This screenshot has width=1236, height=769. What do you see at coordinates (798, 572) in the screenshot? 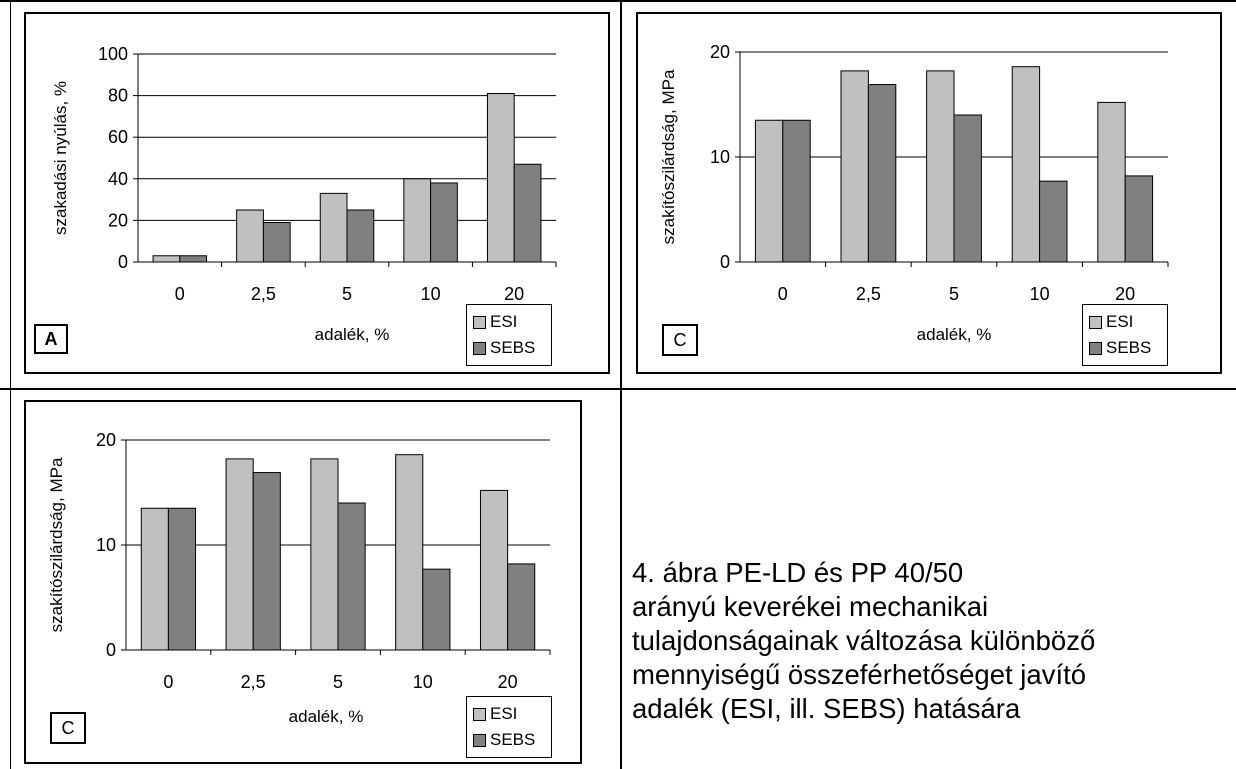
I see `caption-line: 4. ábra PE-LD és PP 40/50` at bounding box center [798, 572].